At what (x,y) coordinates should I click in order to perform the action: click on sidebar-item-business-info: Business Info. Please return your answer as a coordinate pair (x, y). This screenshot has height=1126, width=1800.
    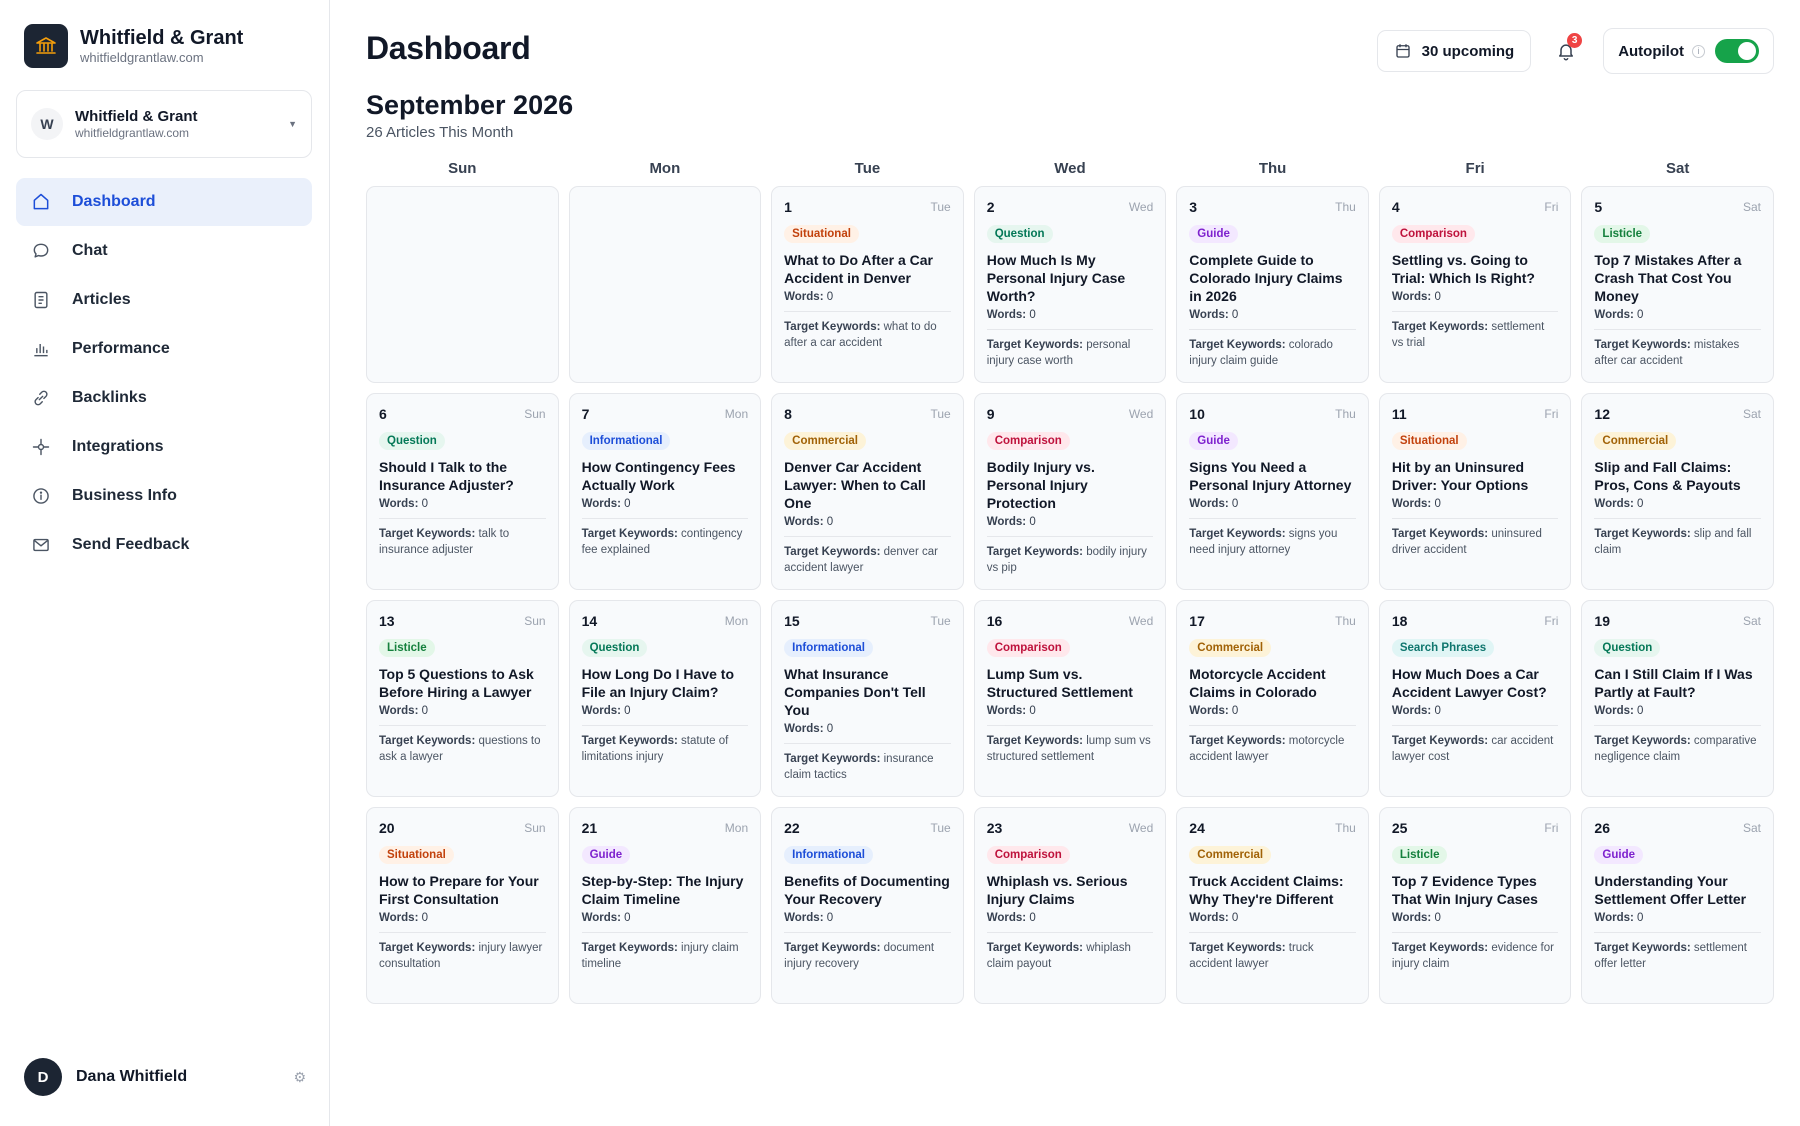
    Looking at the image, I should click on (164, 496).